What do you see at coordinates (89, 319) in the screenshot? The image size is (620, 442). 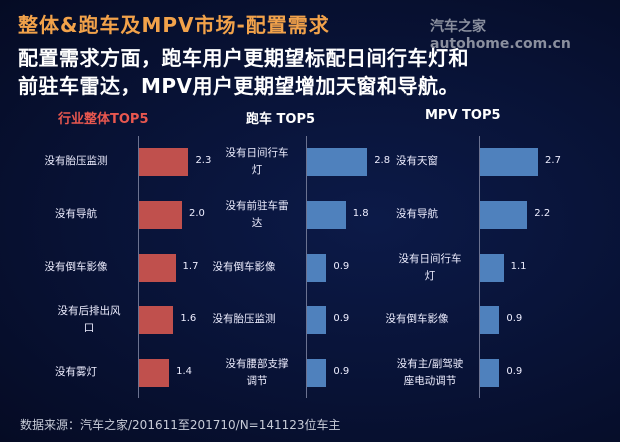 I see `category-label: 没有后排出风口` at bounding box center [89, 319].